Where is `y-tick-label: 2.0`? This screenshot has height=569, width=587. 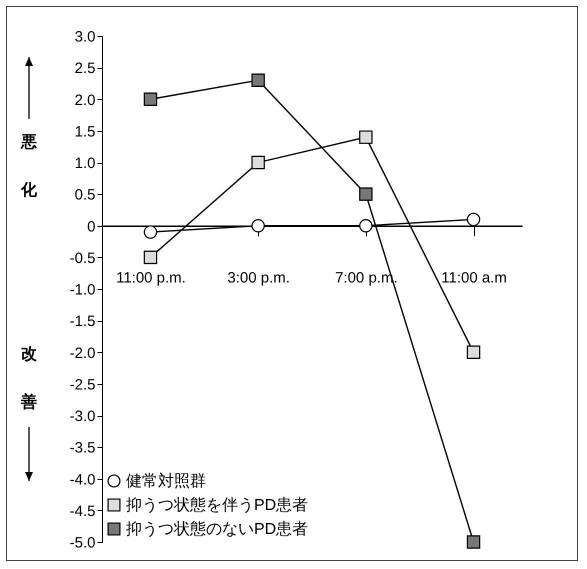
y-tick-label: 2.0 is located at coordinates (85, 100).